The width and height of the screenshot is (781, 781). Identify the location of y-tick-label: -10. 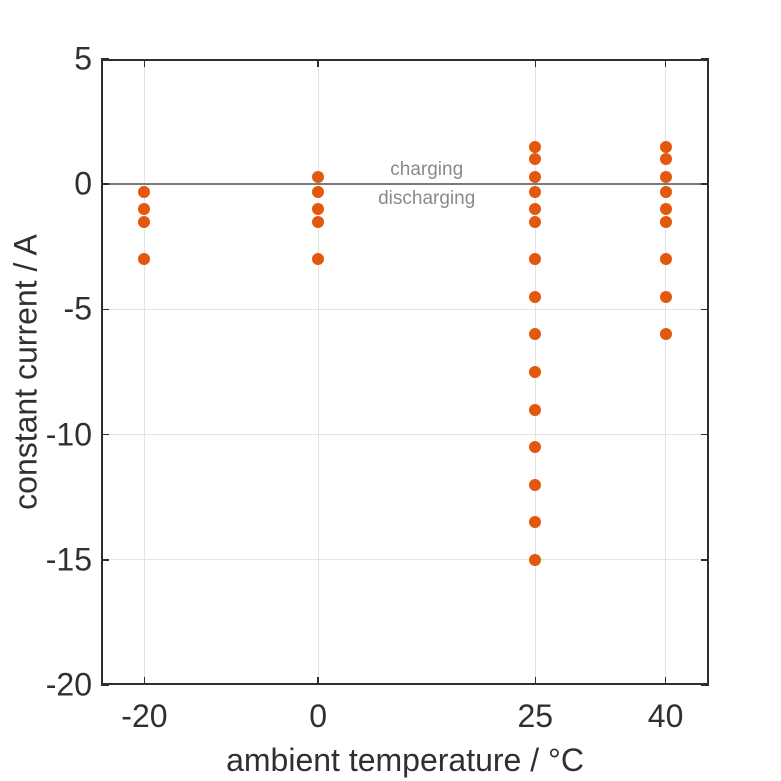
(68, 434).